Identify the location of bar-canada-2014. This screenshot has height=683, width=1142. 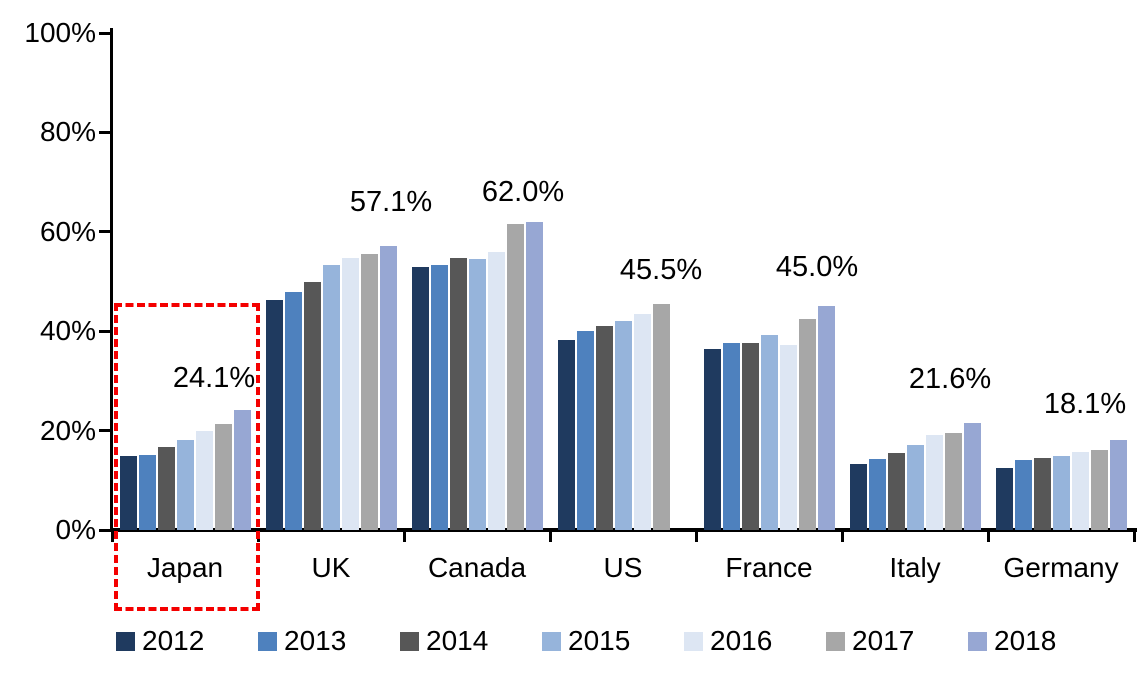
(458, 393).